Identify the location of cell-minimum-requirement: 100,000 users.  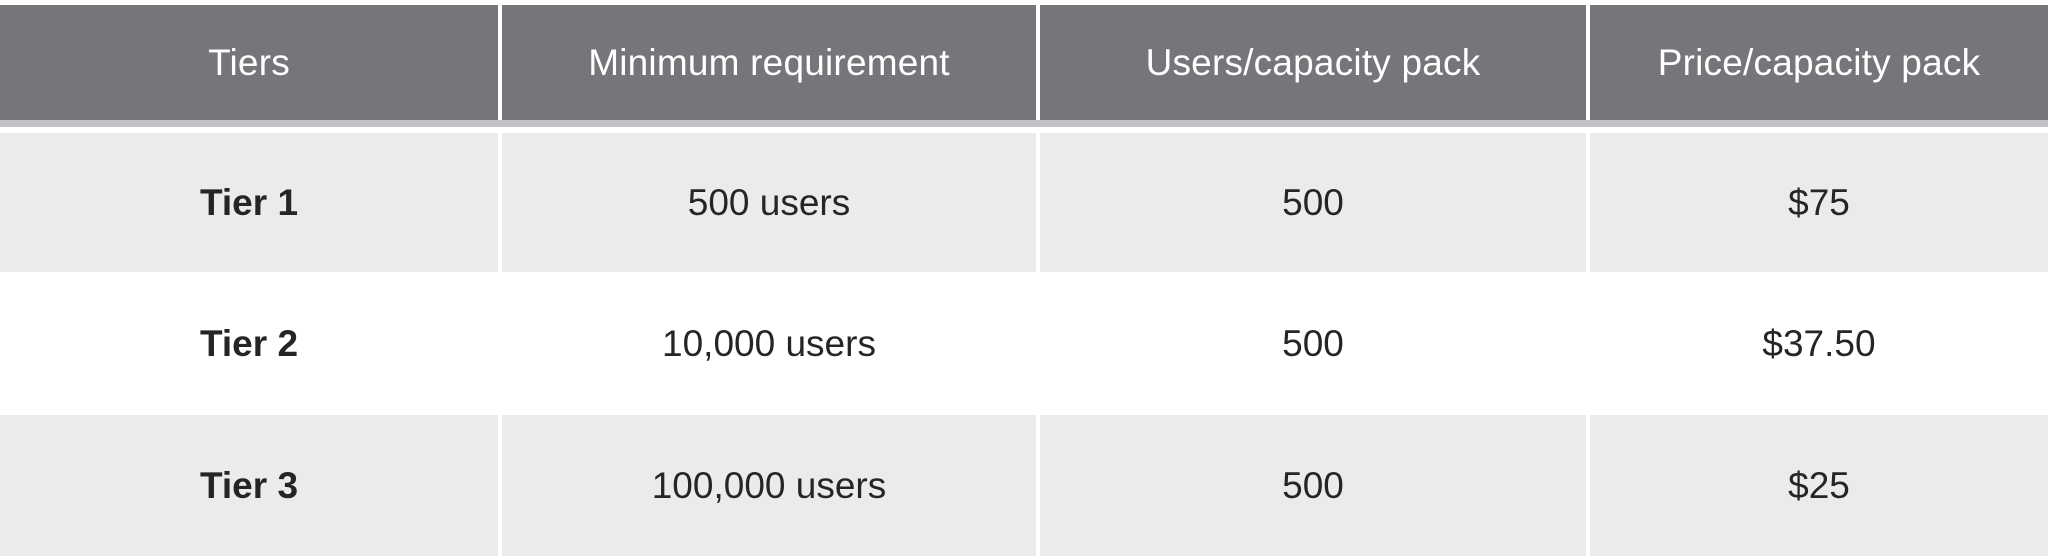
(769, 485).